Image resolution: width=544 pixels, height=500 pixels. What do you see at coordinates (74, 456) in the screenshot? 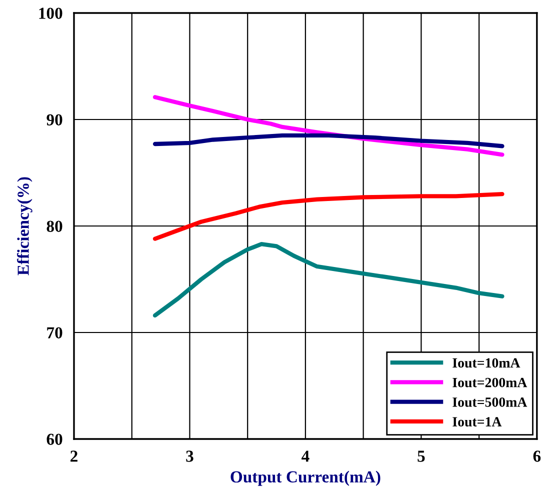
I see `x-tick-label: 2` at bounding box center [74, 456].